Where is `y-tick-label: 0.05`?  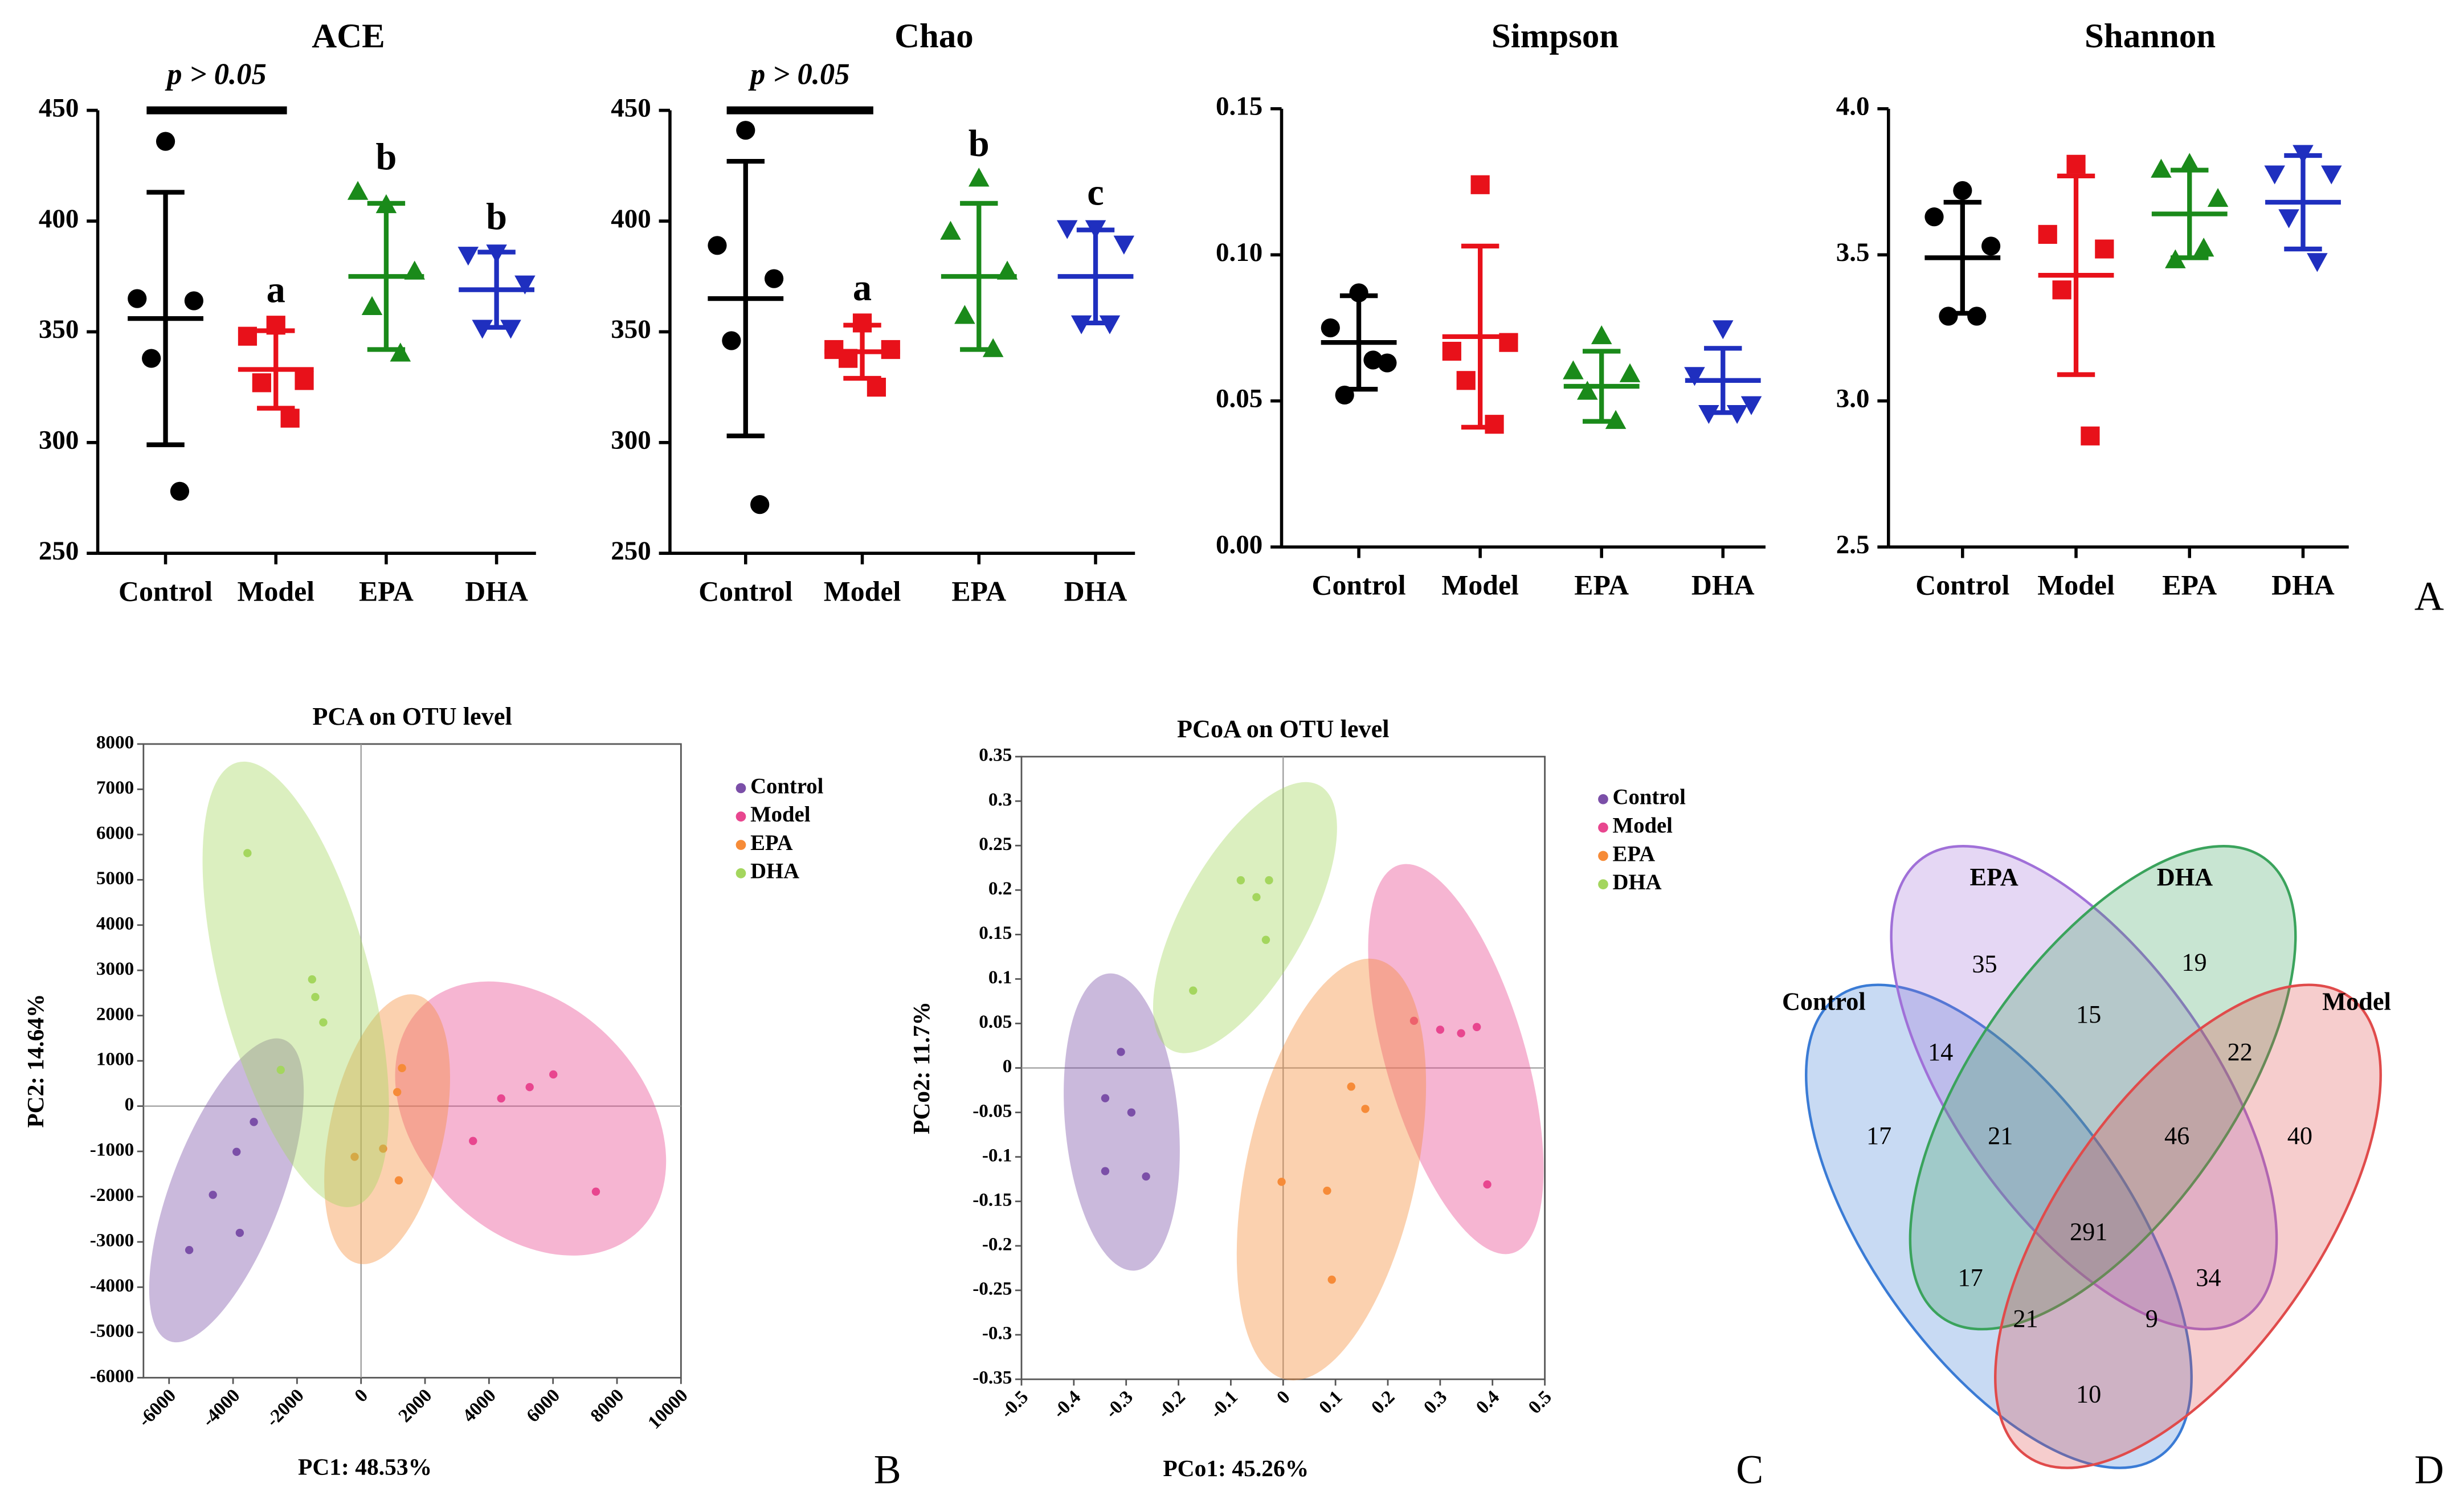
y-tick-label: 0.05 is located at coordinates (996, 1021).